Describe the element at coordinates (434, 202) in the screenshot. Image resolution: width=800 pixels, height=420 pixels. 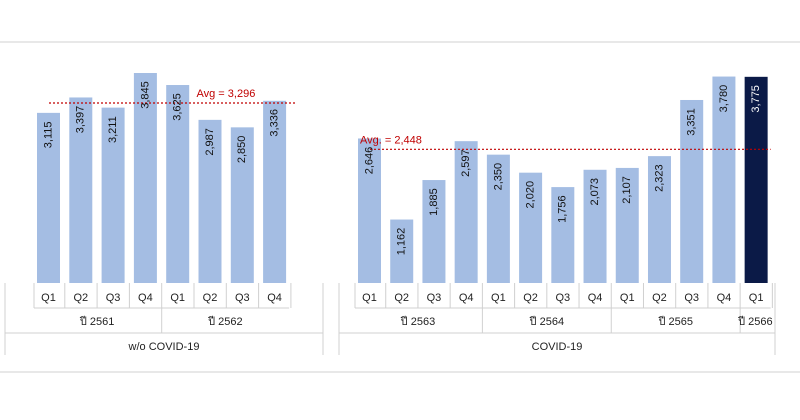
I see `bar-value-label: 1,885` at that location.